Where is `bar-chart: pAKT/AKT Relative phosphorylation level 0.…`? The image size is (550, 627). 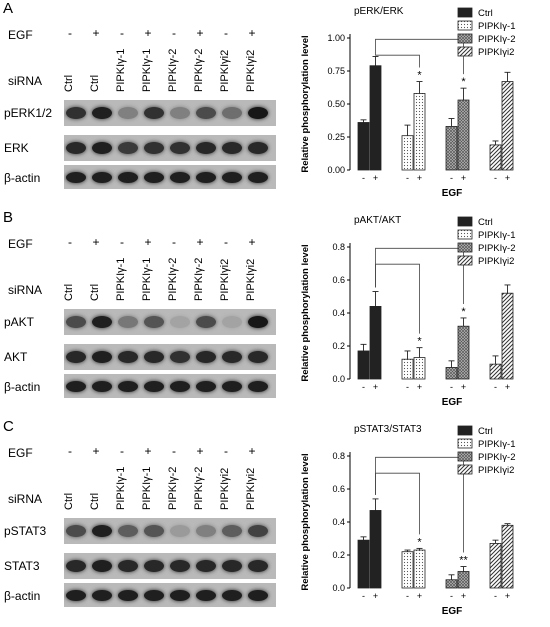 bar-chart: pAKT/AKT Relative phosphorylation level 0.… is located at coordinates (408, 311).